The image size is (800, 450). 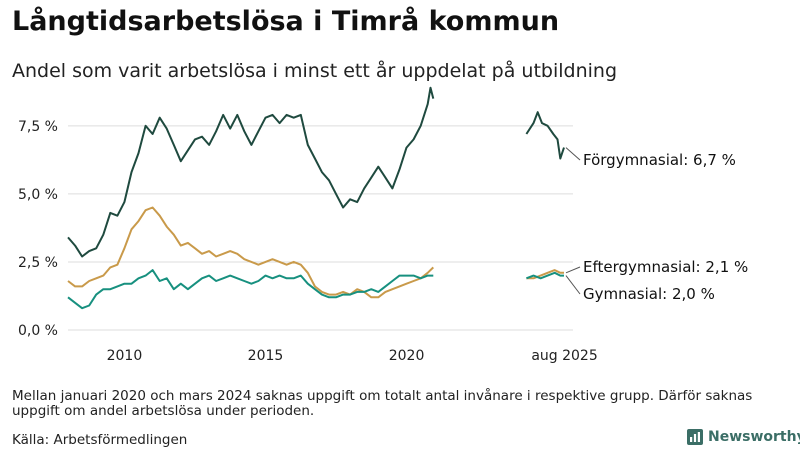 What do you see at coordinates (38, 229) in the screenshot?
I see `y-axis-ticks: 0,0 % 2,5 % 5,0 % 7,5 %` at bounding box center [38, 229].